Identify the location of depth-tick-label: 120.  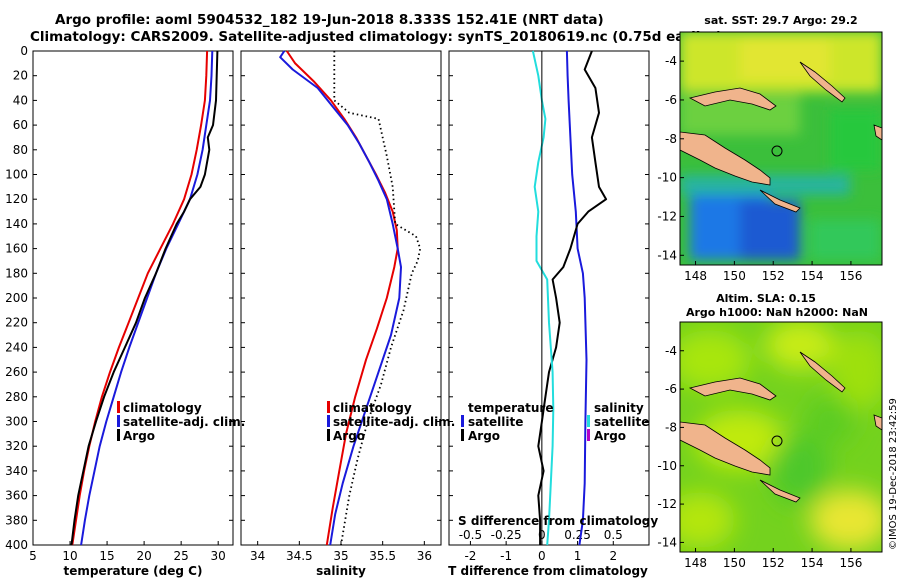
(16, 199).